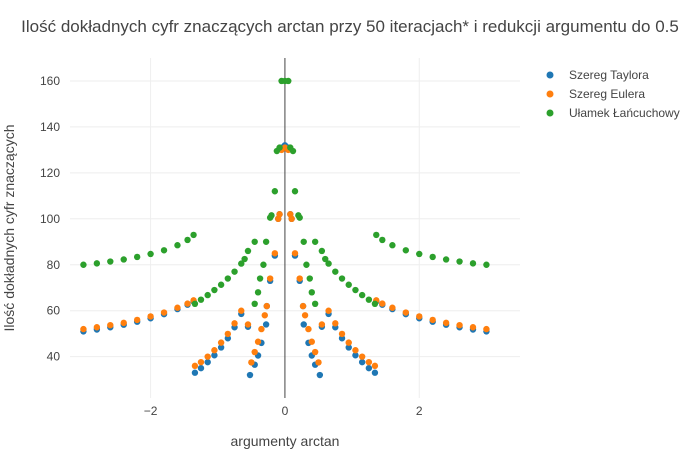  I want to click on y-tick-label: 40, so click(54, 357).